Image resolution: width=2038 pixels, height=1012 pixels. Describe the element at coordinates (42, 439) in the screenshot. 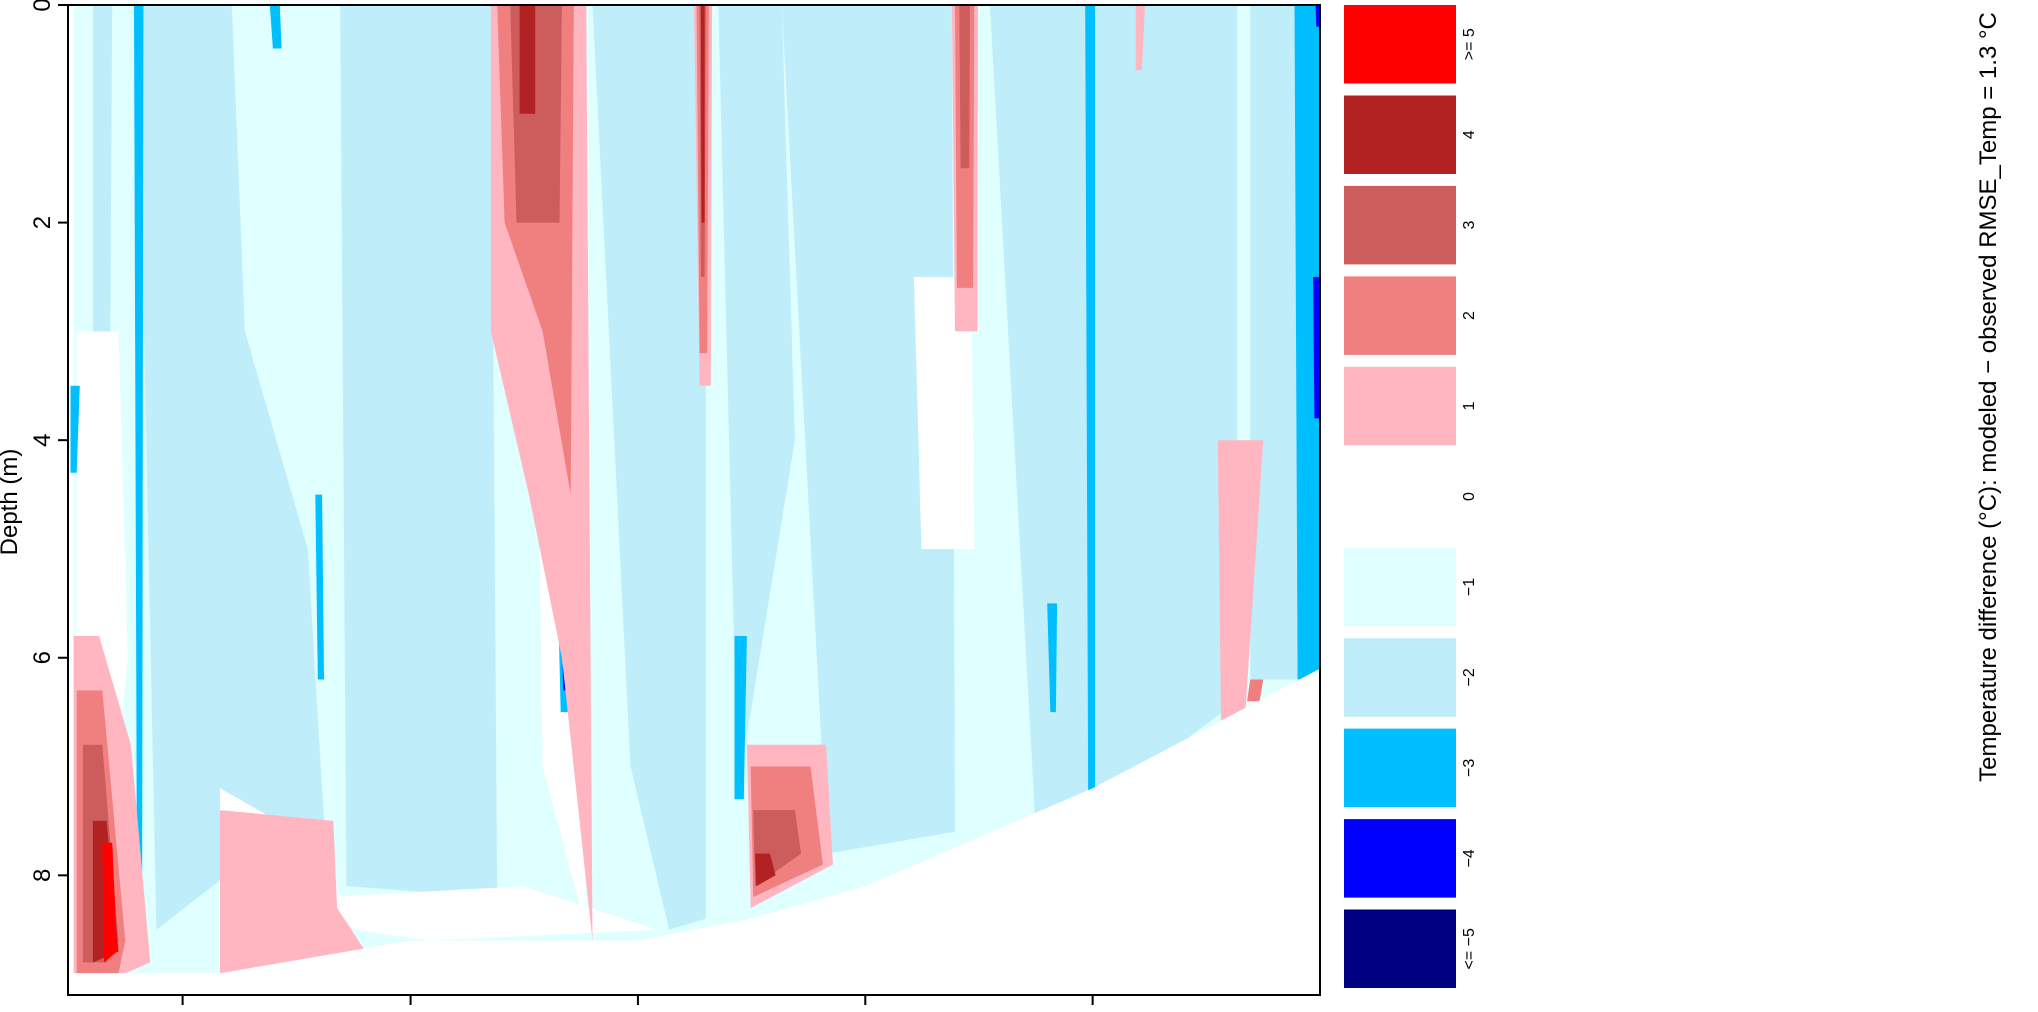

I see `y-tick-label: 4` at that location.